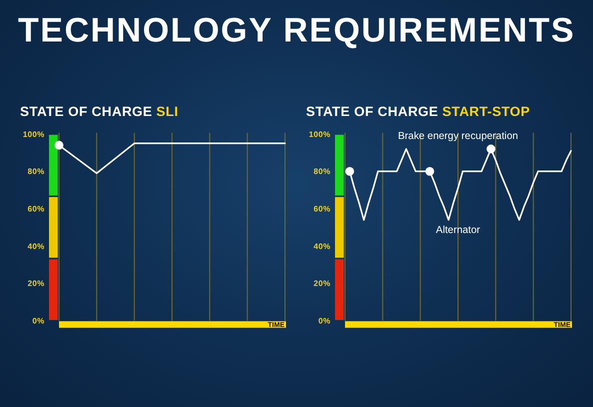  Describe the element at coordinates (458, 136) in the screenshot. I see `annotation: Brake energy recuperation` at that location.